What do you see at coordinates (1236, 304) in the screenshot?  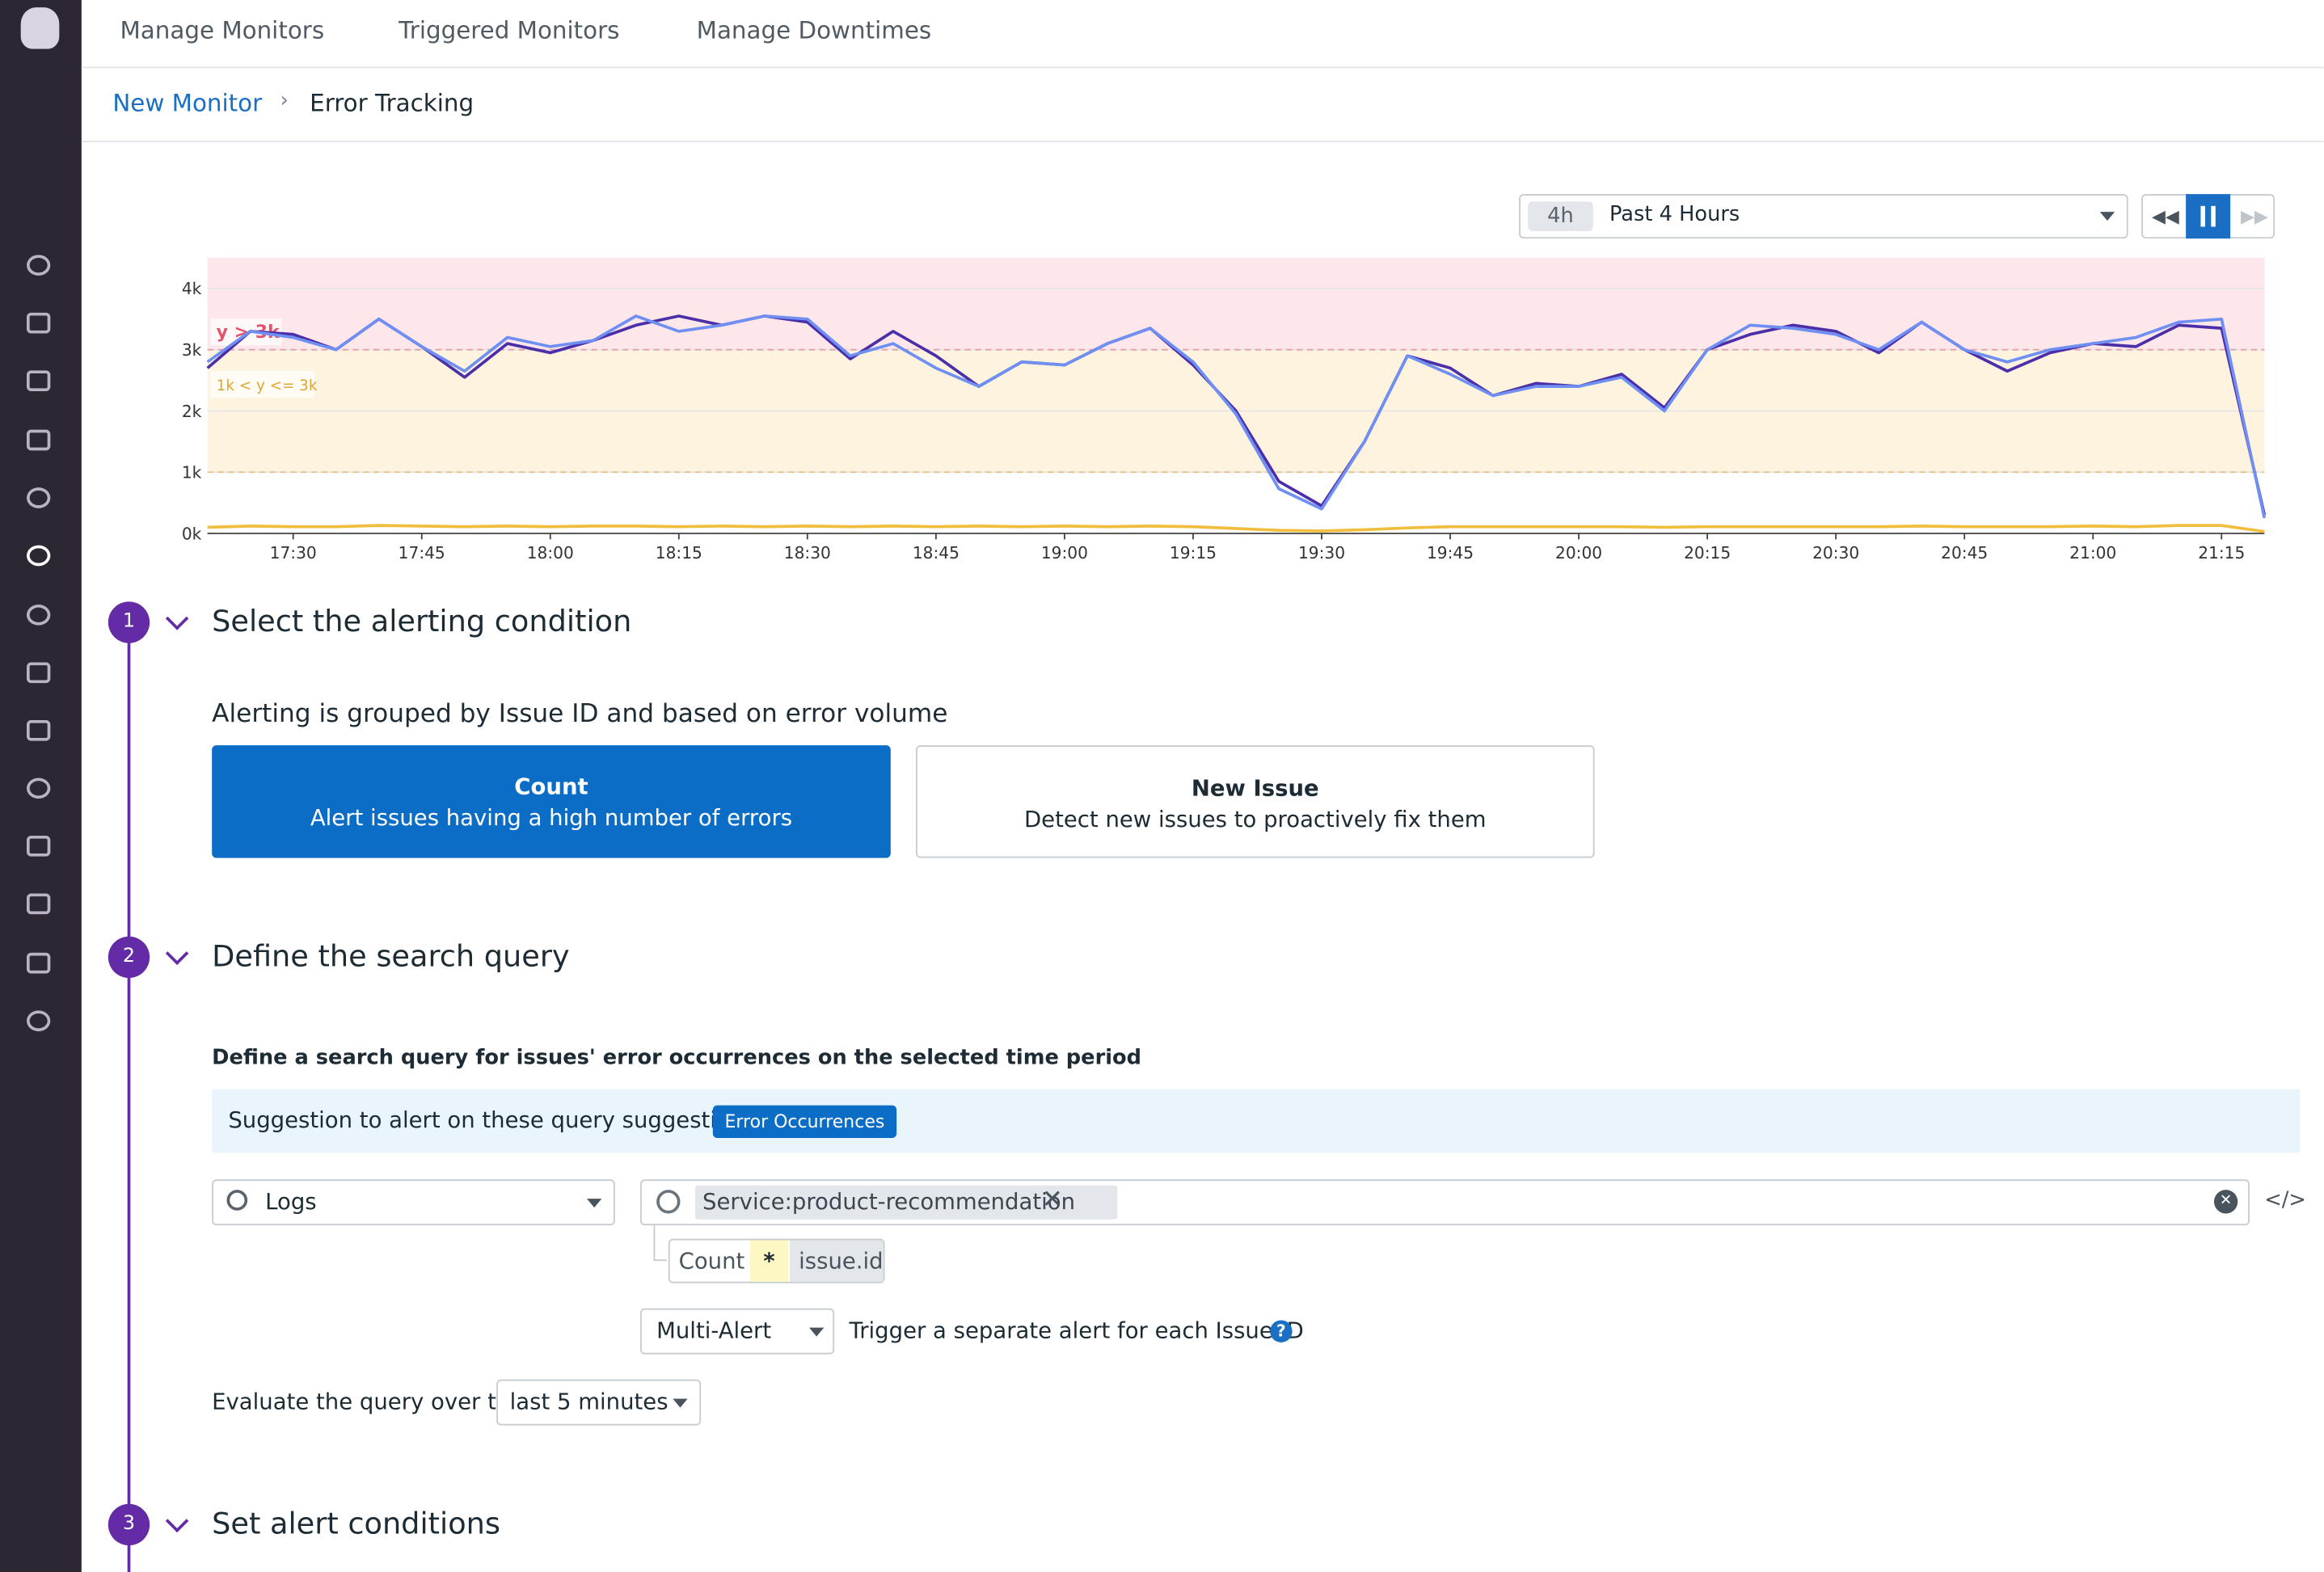 I see `threshold-band` at bounding box center [1236, 304].